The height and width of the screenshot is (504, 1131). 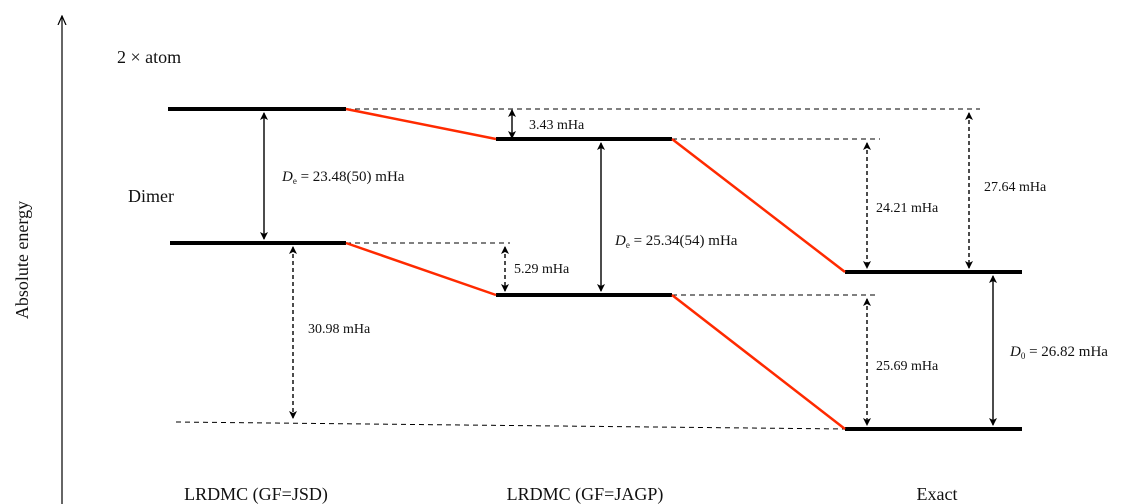 What do you see at coordinates (343, 177) in the screenshot?
I see `de-jsd-label: De = 23.48(50) mHa` at bounding box center [343, 177].